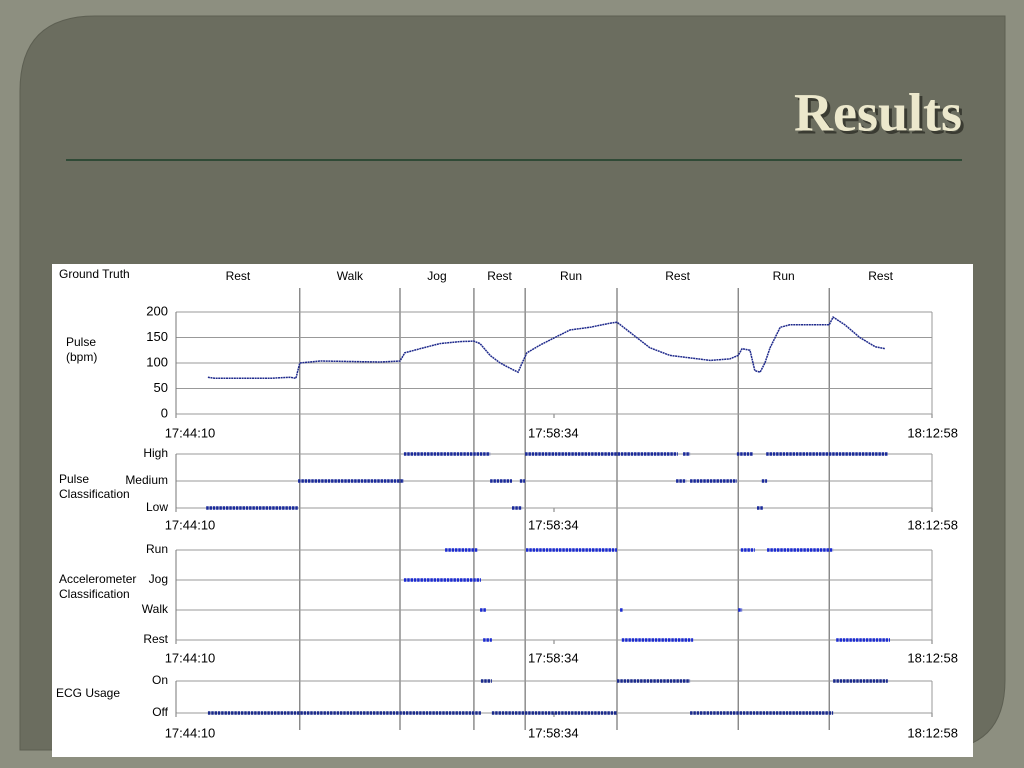 This screenshot has height=768, width=1024. What do you see at coordinates (157, 507) in the screenshot?
I see `level-label: Low` at bounding box center [157, 507].